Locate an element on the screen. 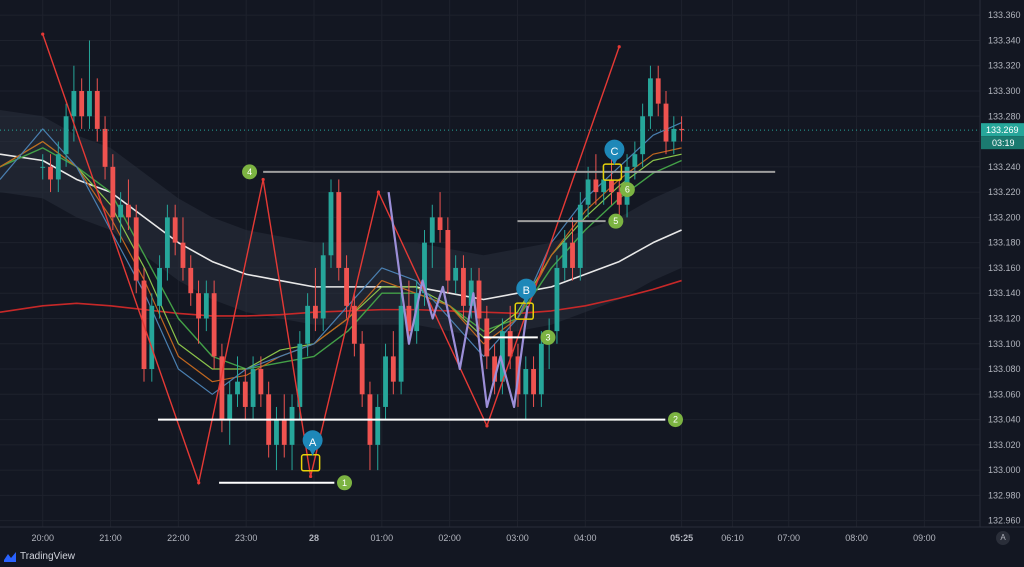 This screenshot has height=567, width=1024. level-marker-label: 2 is located at coordinates (675, 420).